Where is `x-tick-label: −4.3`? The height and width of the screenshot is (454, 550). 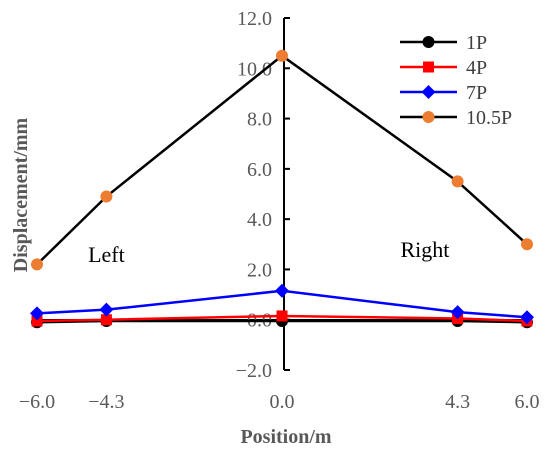
x-tick-label: −4.3 is located at coordinates (106, 402).